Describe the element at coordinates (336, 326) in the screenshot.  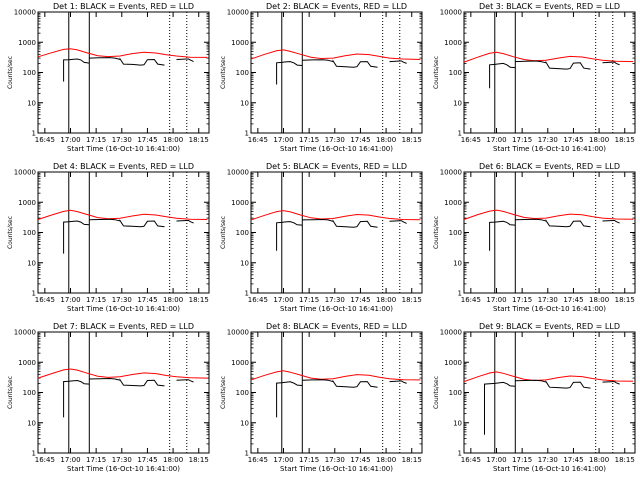
I see `panel-title: Det 8: BLACK = Events, RED = LLD` at that location.